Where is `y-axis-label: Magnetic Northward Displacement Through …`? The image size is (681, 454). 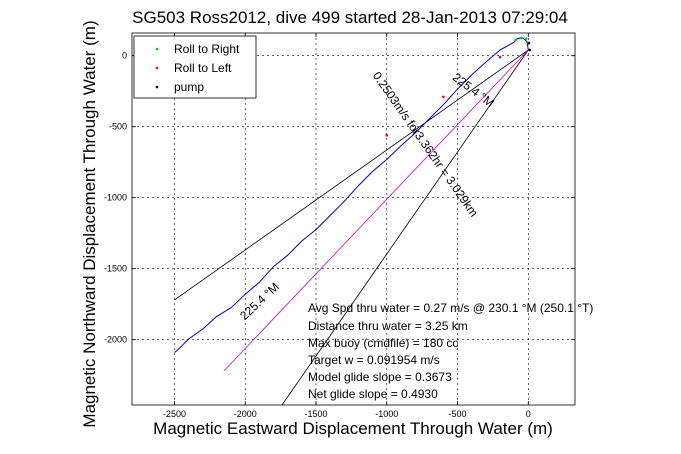
y-axis-label: Magnetic Northward Displacement Through … is located at coordinates (89, 223).